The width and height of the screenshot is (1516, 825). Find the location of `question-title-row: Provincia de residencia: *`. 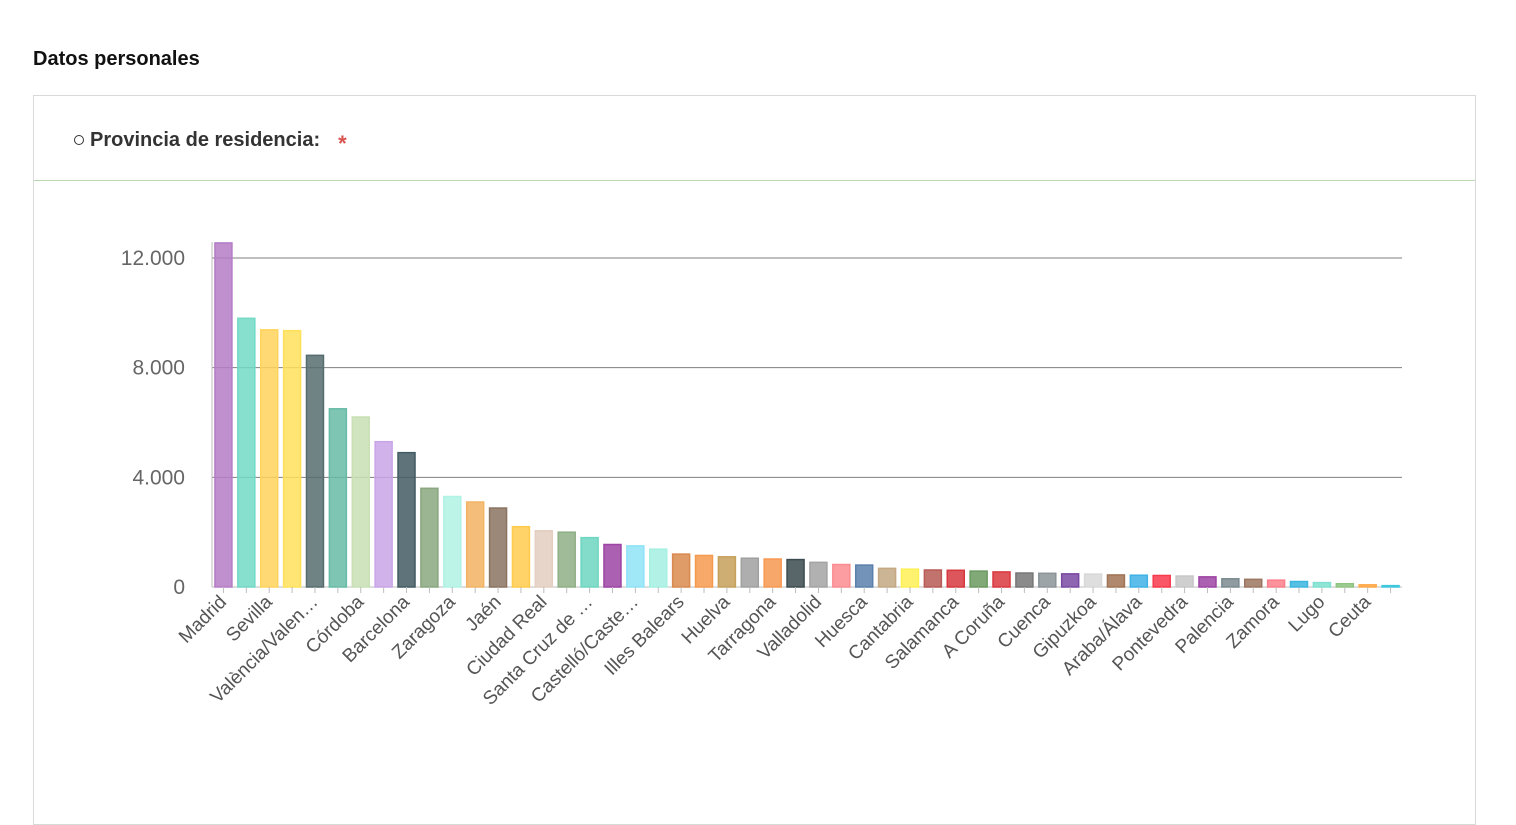

question-title-row: Provincia de residencia: * is located at coordinates (210, 141).